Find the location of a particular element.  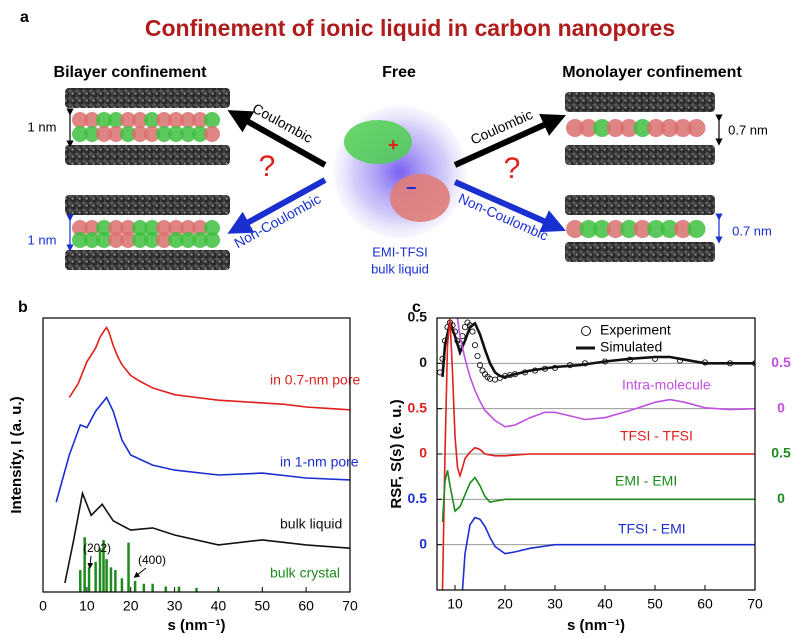

panel-label: c is located at coordinates (416, 307).